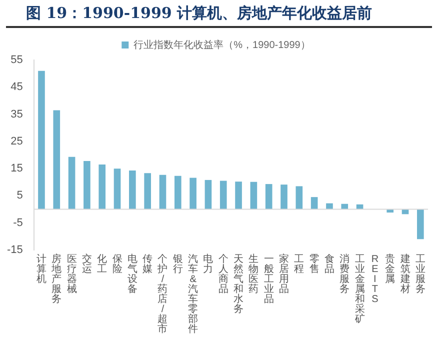 The width and height of the screenshot is (438, 339). Describe the element at coordinates (87, 263) in the screenshot. I see `x-tick-label: 交运` at that location.